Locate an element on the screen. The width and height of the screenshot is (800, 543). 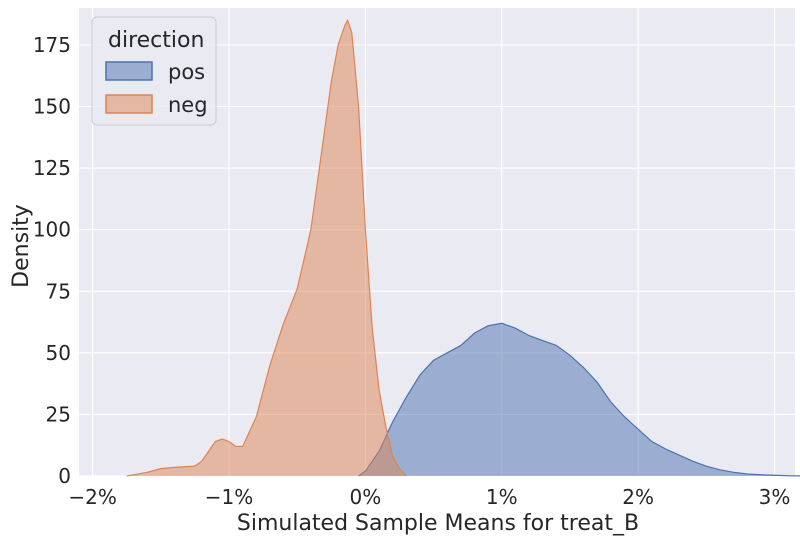
y-axis-label: Density is located at coordinates (21, 246).